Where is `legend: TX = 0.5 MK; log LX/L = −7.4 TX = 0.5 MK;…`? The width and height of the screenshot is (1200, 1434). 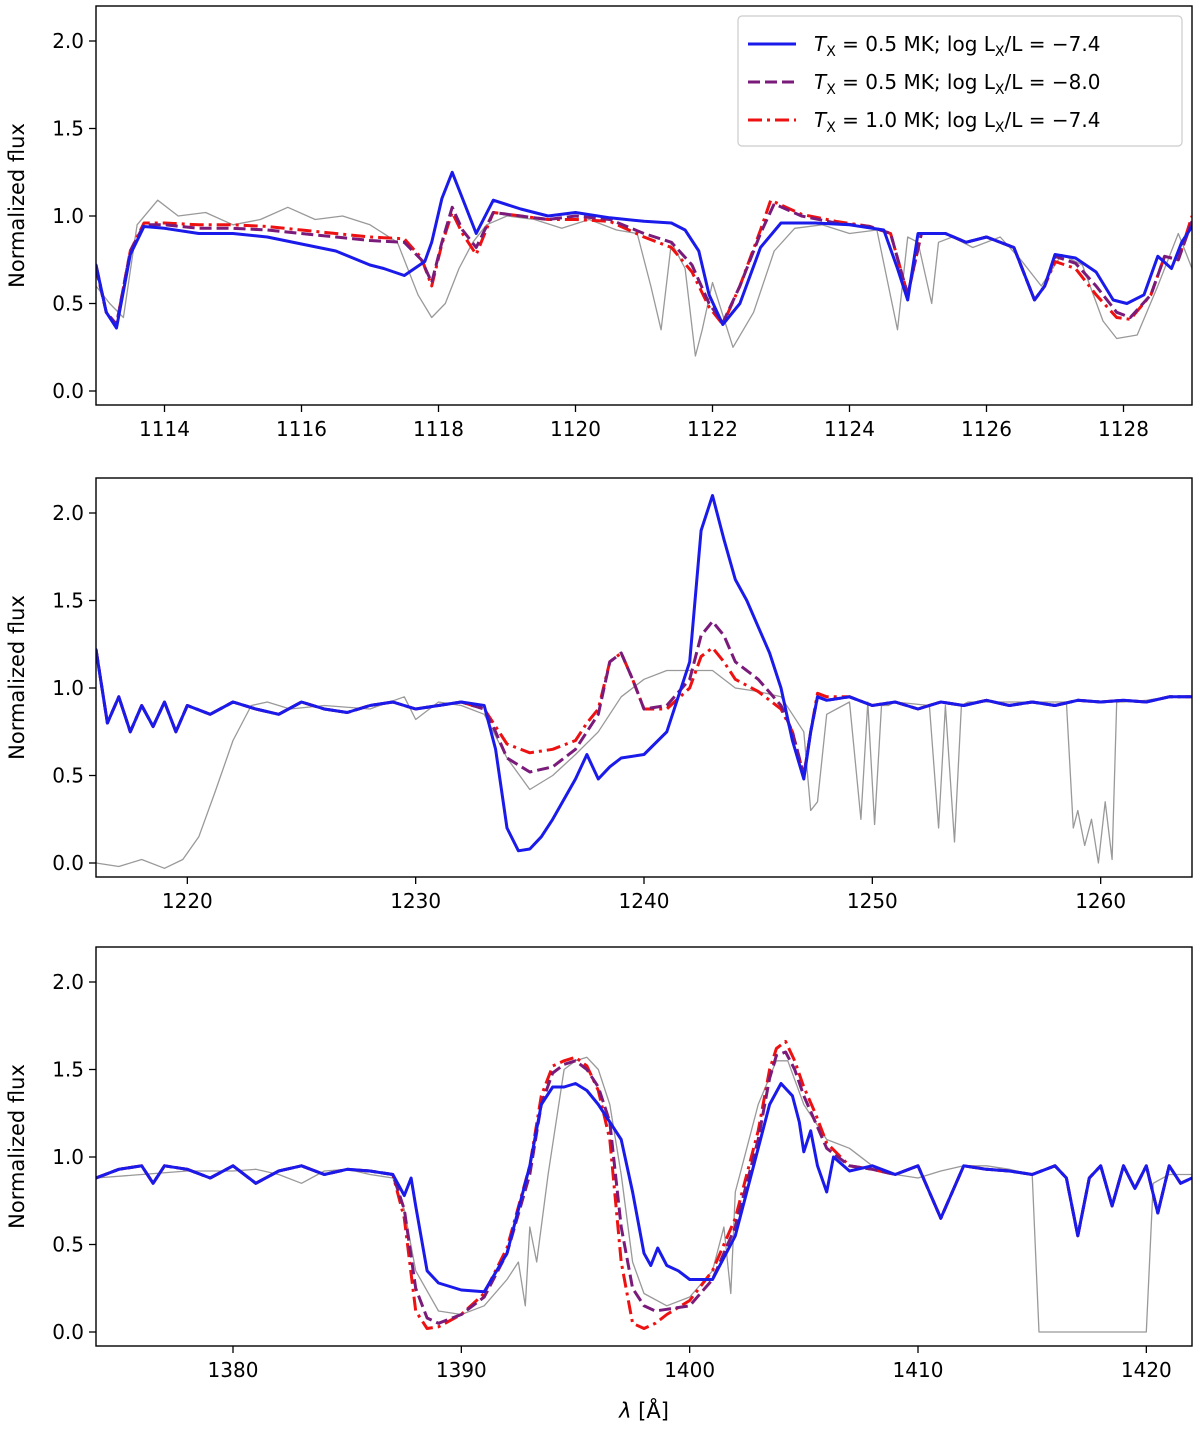 legend: TX = 0.5 MK; log LX/L = −7.4 TX = 0.5 MK;… is located at coordinates (960, 81).